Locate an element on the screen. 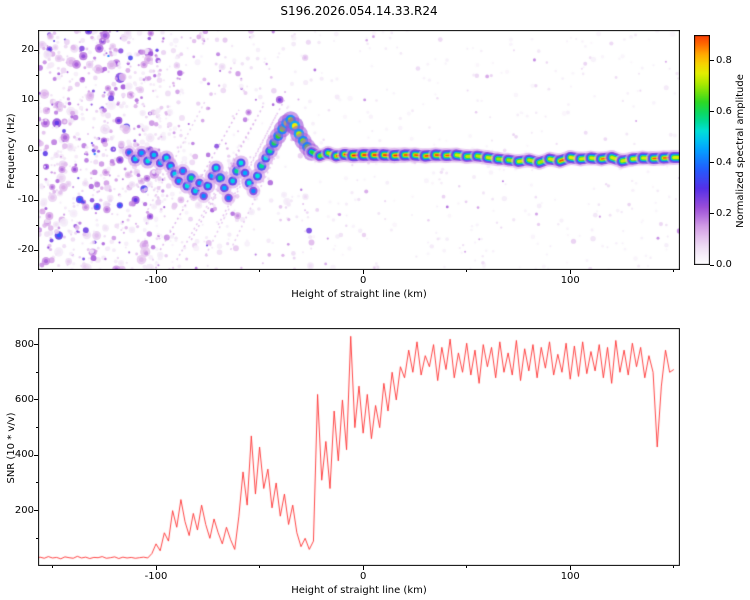  snr-xlabel: Height of straight line (km) is located at coordinates (359, 590).